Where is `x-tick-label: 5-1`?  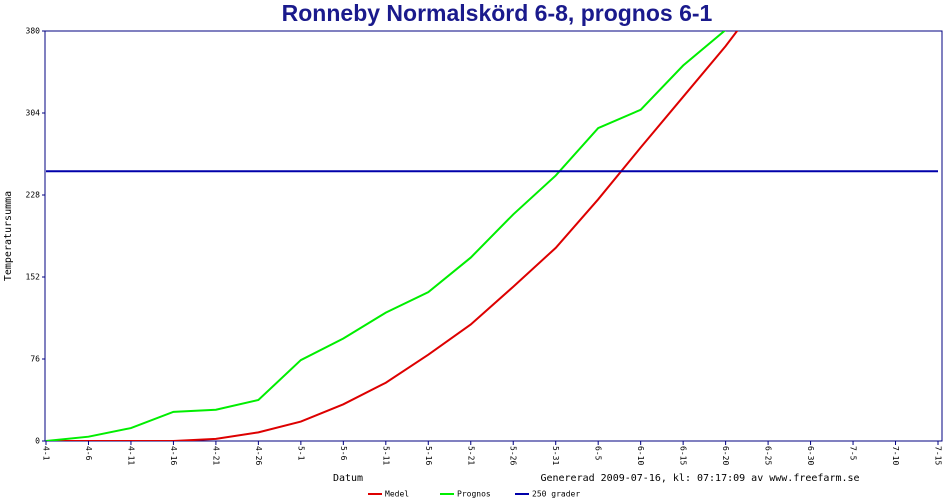 x-tick-label: 5-1 is located at coordinates (300, 453).